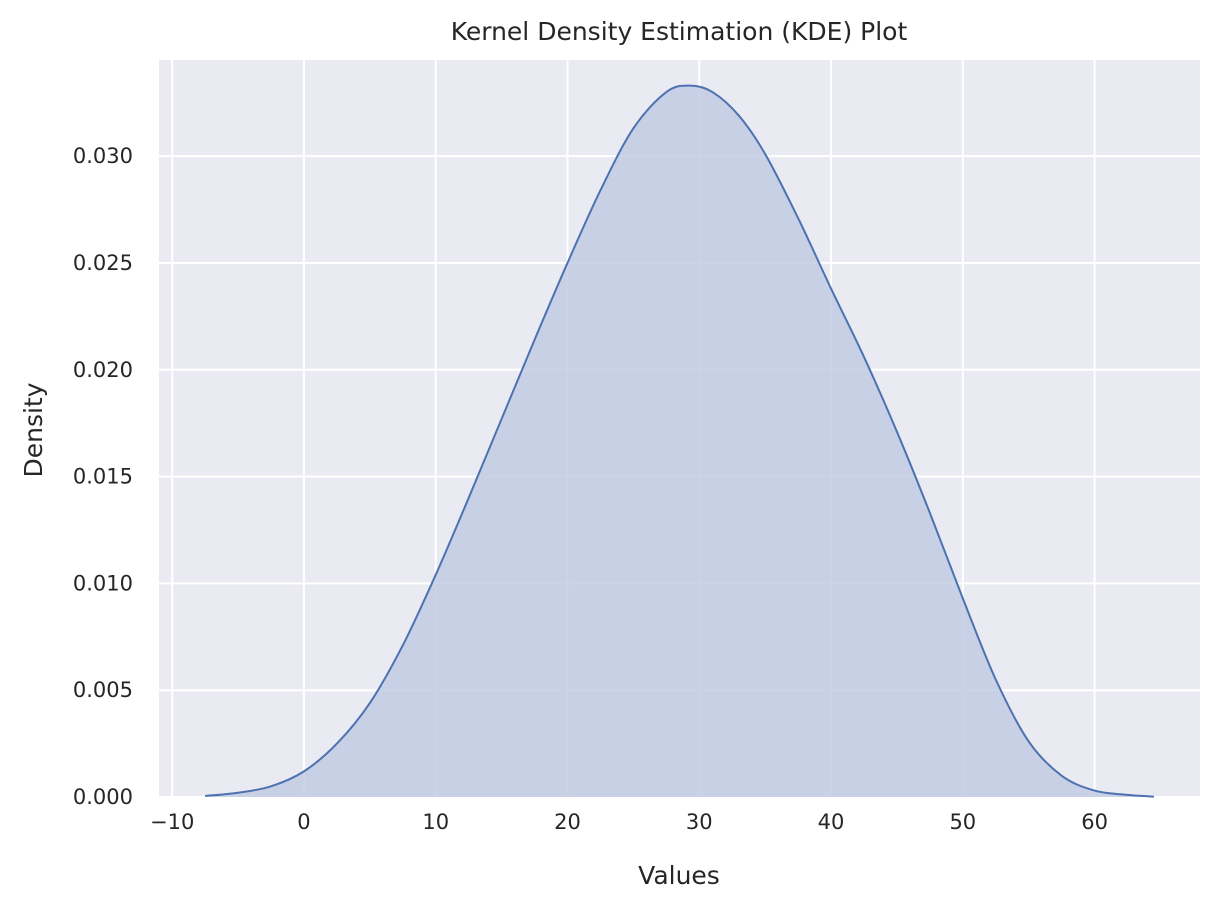 This screenshot has width=1218, height=909. I want to click on x-tick-label: 50, so click(962, 822).